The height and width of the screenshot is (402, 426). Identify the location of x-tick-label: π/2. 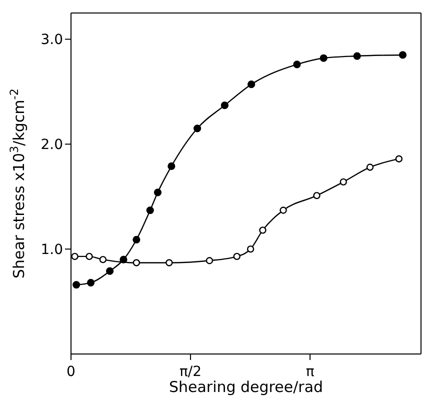
(190, 372).